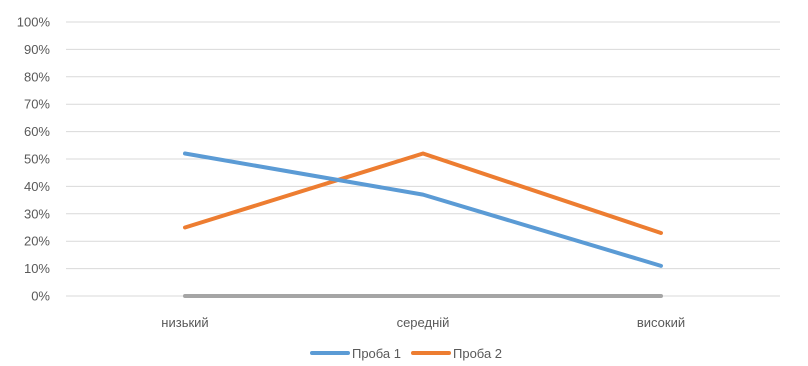  I want to click on x-tick-label: середній, so click(423, 322).